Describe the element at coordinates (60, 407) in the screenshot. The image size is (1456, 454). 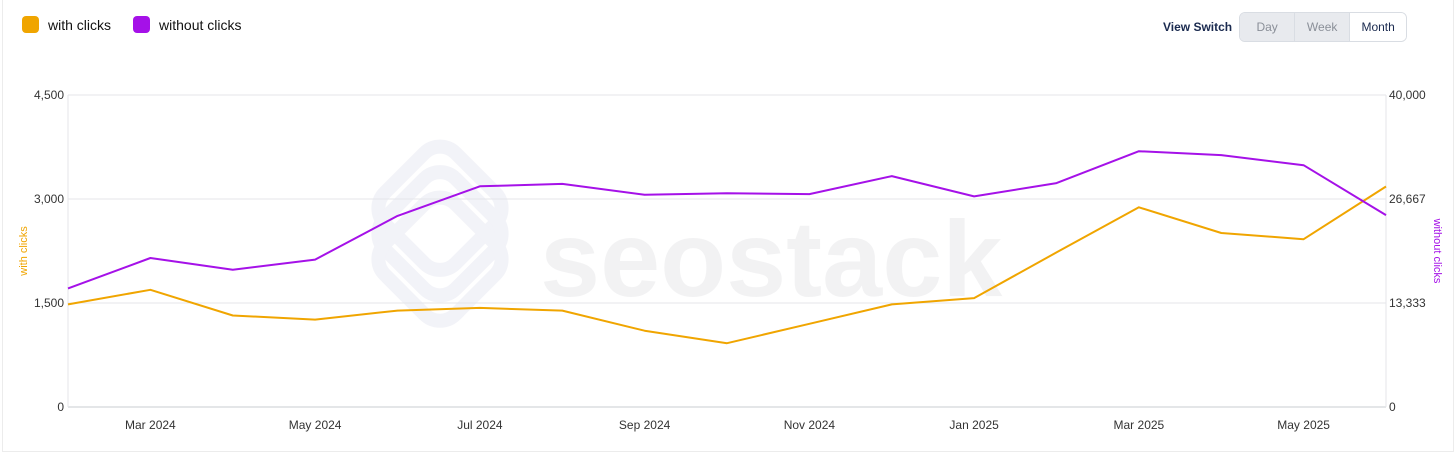
I see `y-left-tick-label: 0` at that location.